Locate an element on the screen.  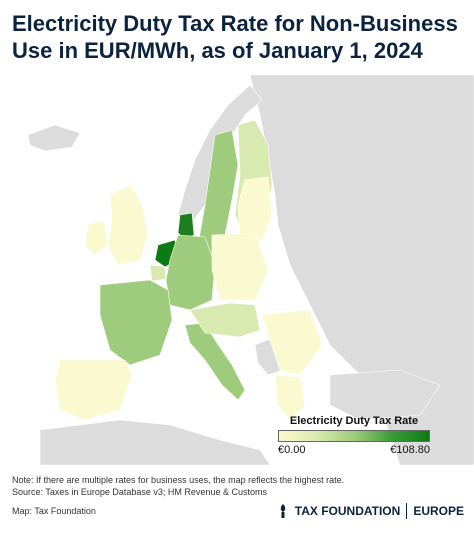
turkey-region is located at coordinates (385, 395).